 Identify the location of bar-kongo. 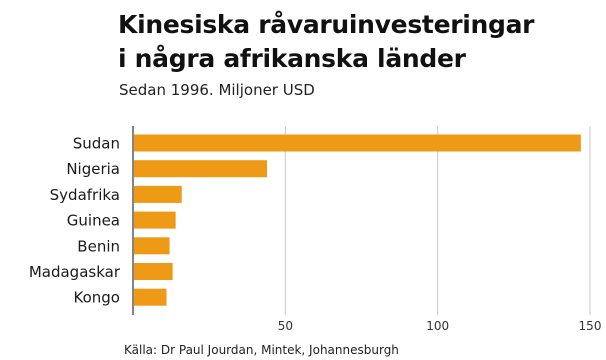
(150, 297).